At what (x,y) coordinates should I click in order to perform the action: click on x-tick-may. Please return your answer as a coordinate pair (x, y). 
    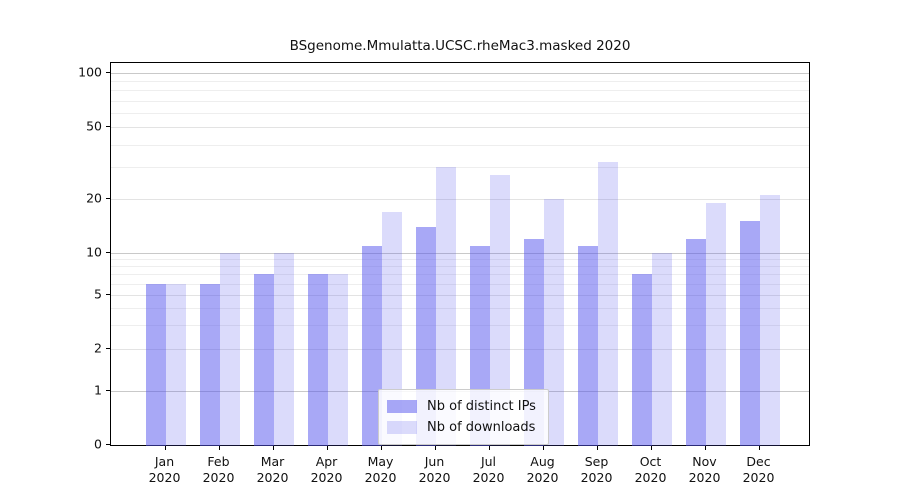
    Looking at the image, I should click on (381, 448).